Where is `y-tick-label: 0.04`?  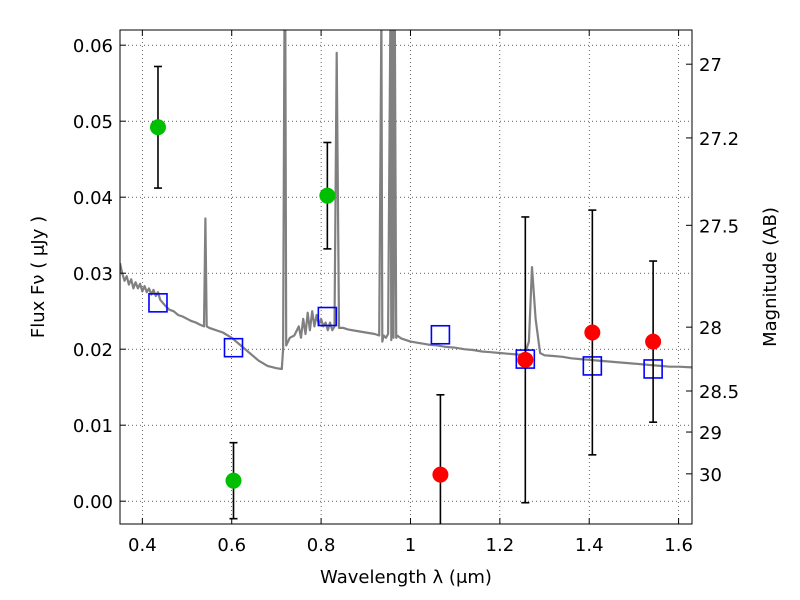
y-tick-label: 0.04 is located at coordinates (93, 198).